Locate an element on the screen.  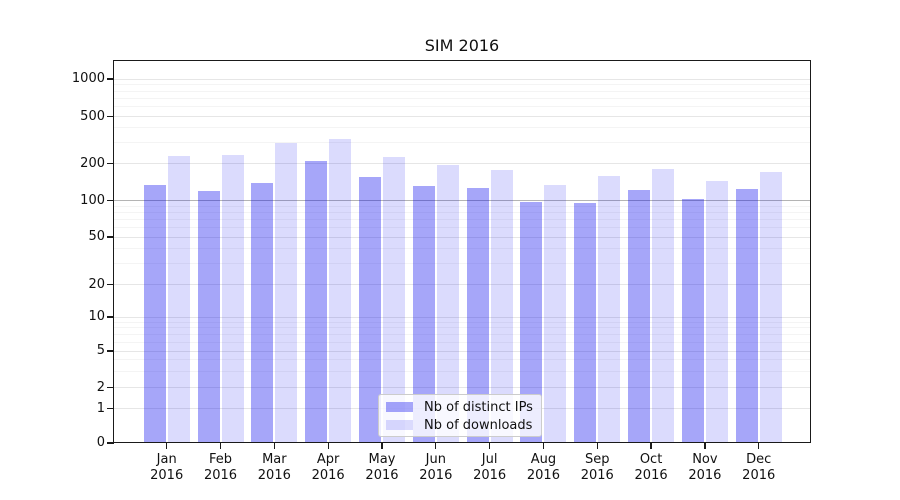
bar-nov-ips is located at coordinates (692, 321).